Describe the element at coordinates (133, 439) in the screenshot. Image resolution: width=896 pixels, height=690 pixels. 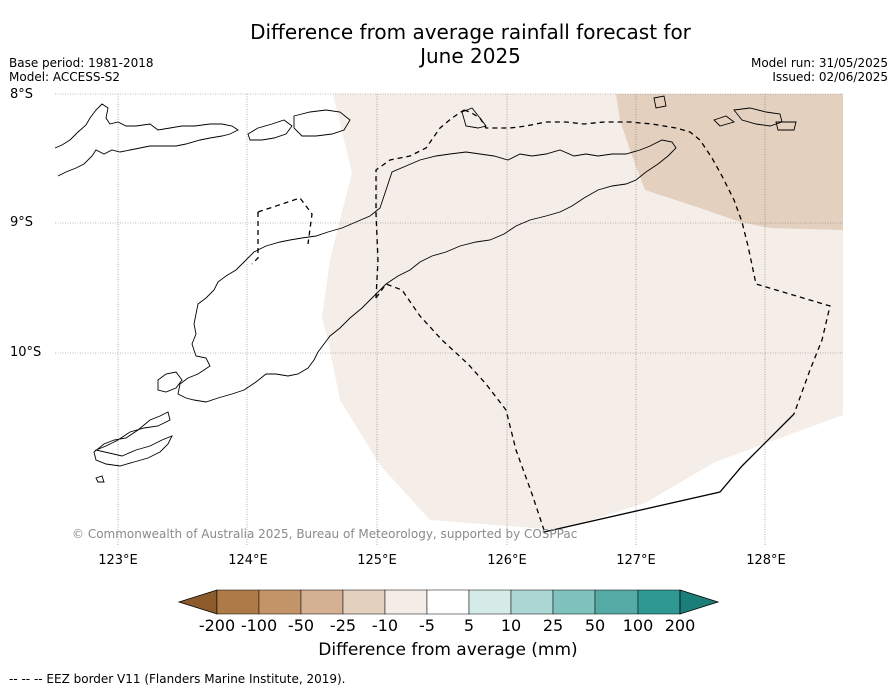
I see `sawu-coast` at that location.